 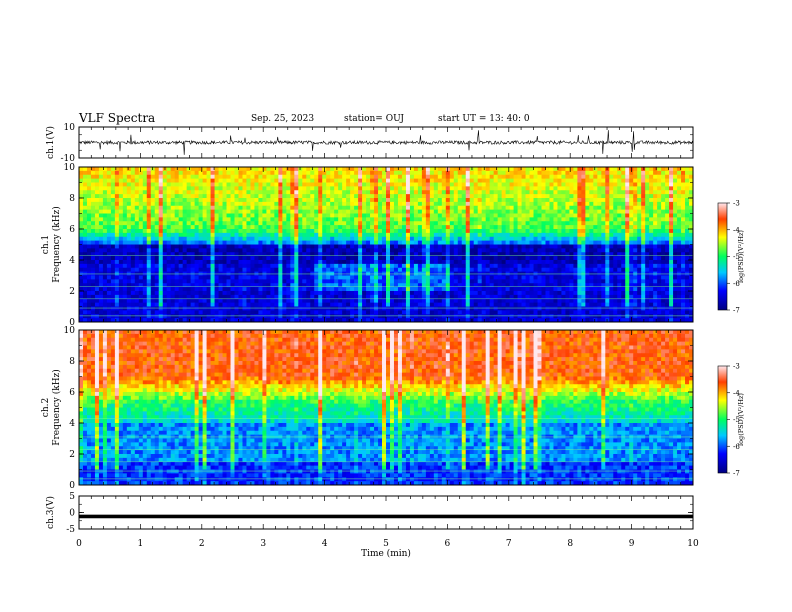 I want to click on ch2-ytick-label: 10, so click(x=70, y=331).